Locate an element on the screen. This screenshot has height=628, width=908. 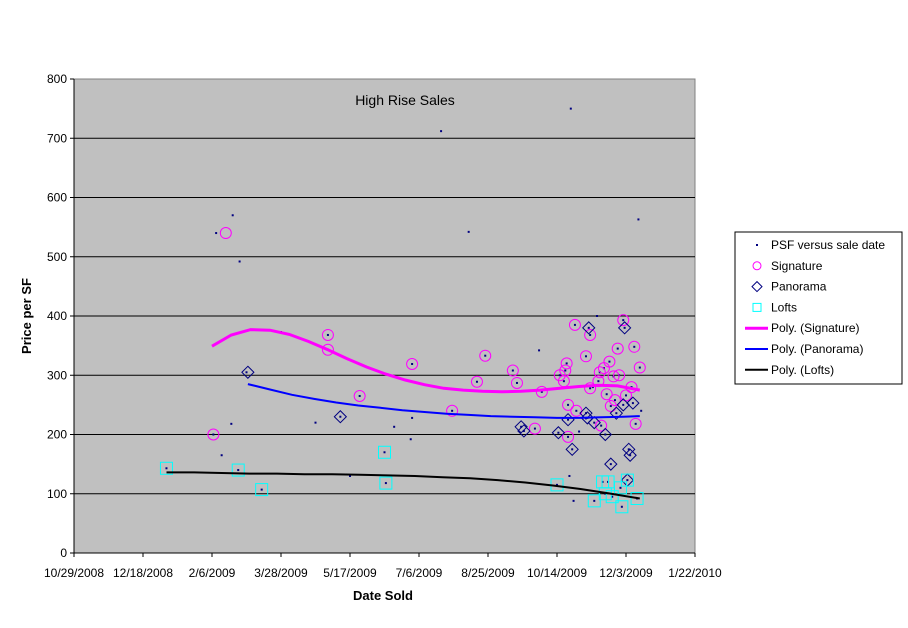
x-tick-label: 10/29/2008 is located at coordinates (74, 573).